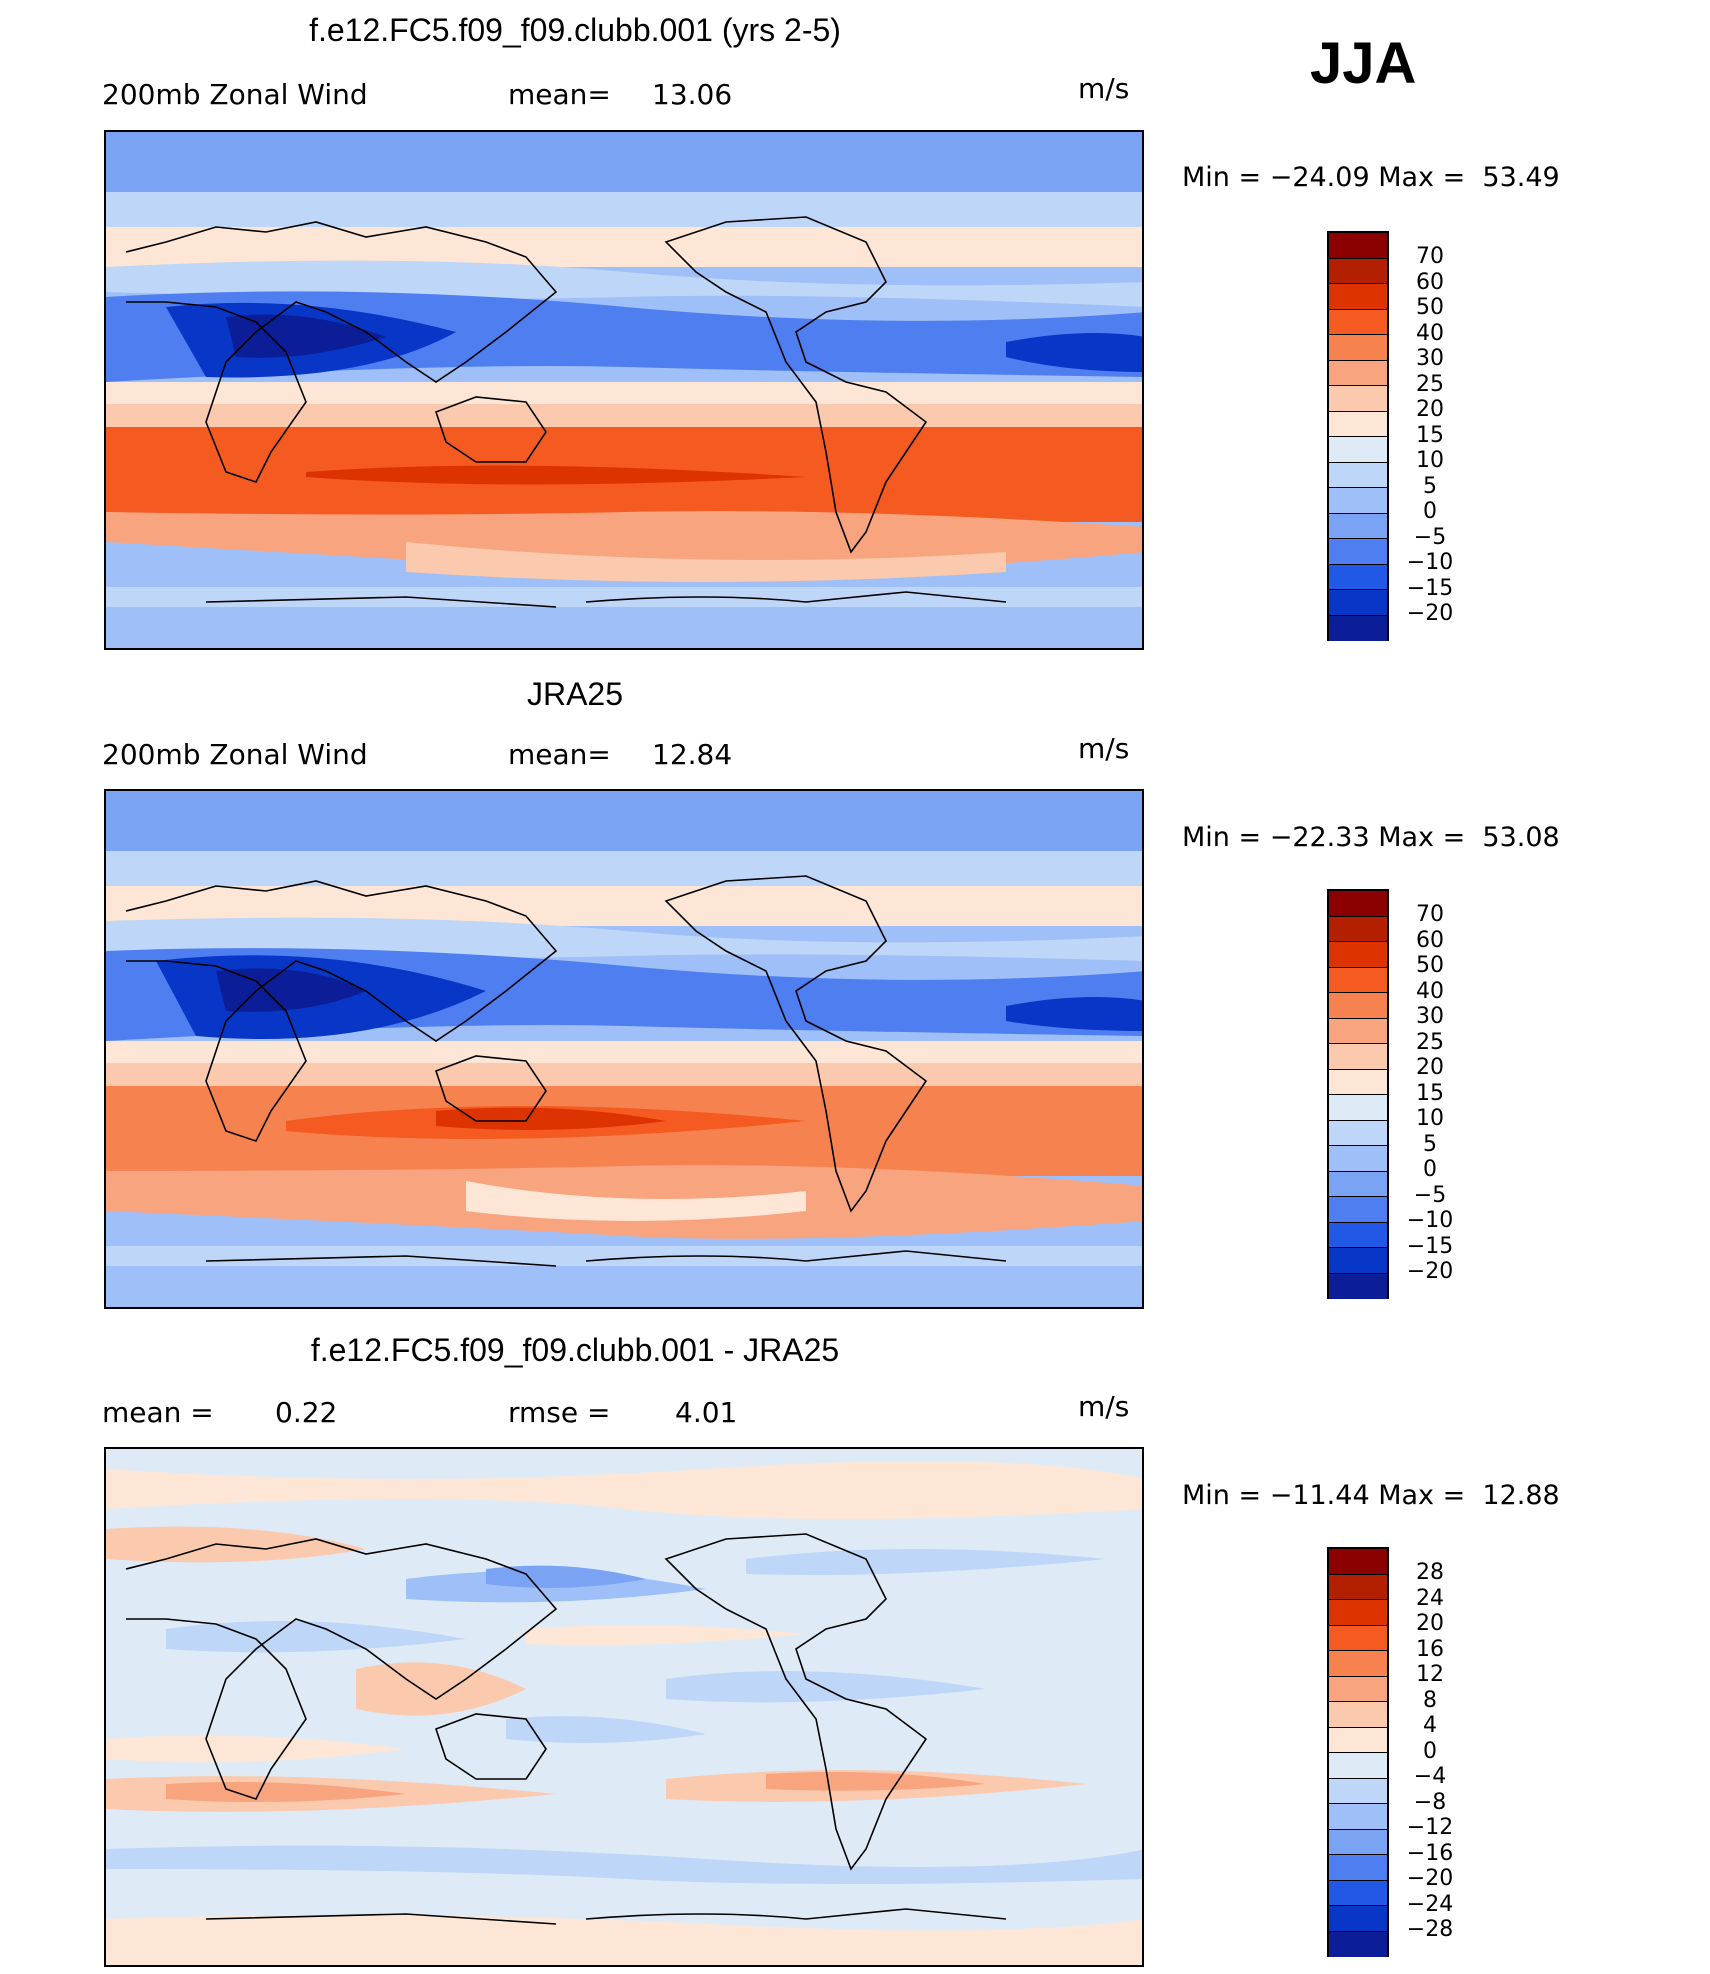 The width and height of the screenshot is (1710, 1974). What do you see at coordinates (706, 1412) in the screenshot?
I see `panel3-rmse-value: 4.01` at bounding box center [706, 1412].